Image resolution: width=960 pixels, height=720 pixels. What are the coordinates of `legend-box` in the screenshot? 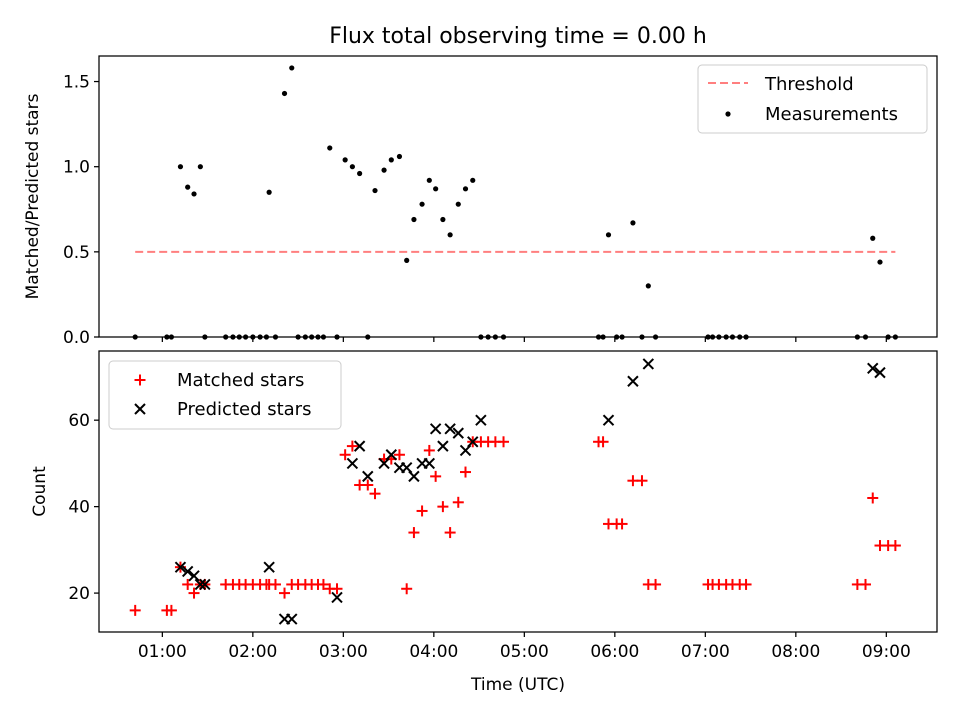 It's located at (225, 395).